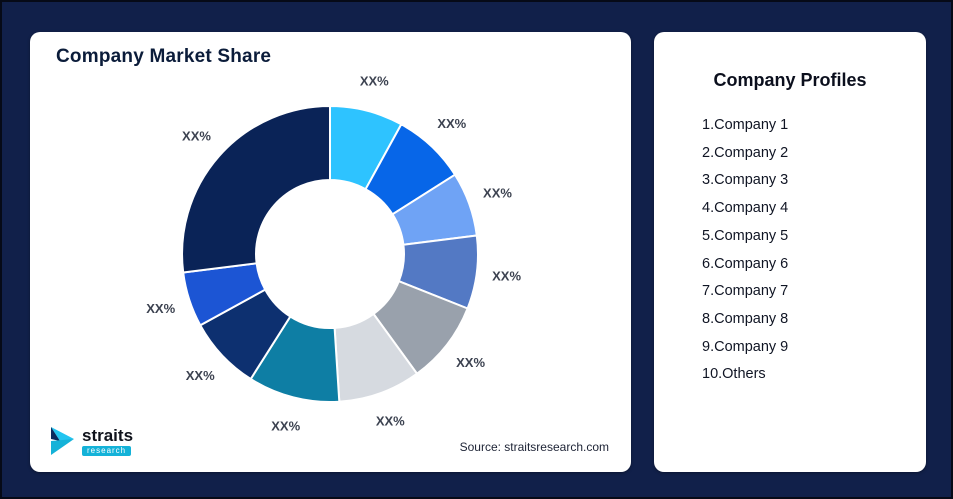 The width and height of the screenshot is (953, 499). What do you see at coordinates (745, 208) in the screenshot?
I see `company-profile-item: 4.Company 4` at bounding box center [745, 208].